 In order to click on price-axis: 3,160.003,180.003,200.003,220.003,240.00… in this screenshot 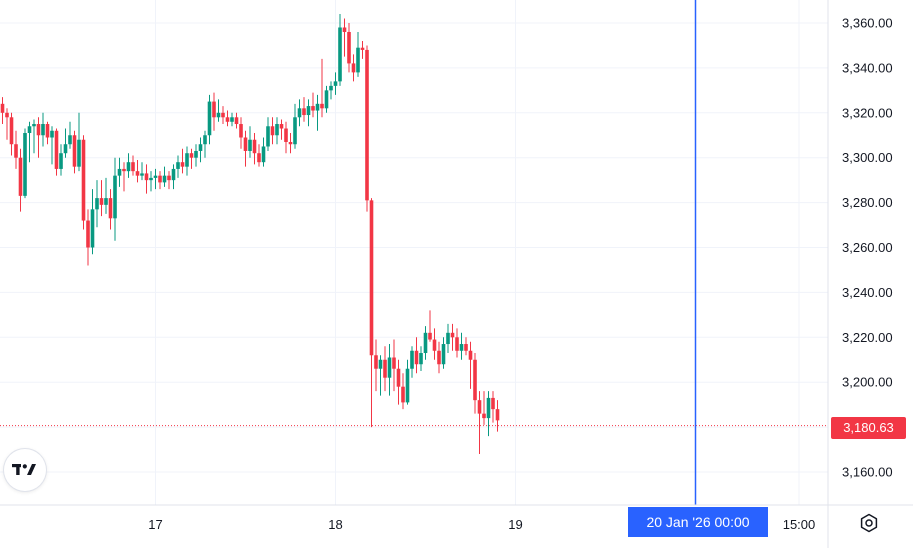, I will do `click(860, 274)`.